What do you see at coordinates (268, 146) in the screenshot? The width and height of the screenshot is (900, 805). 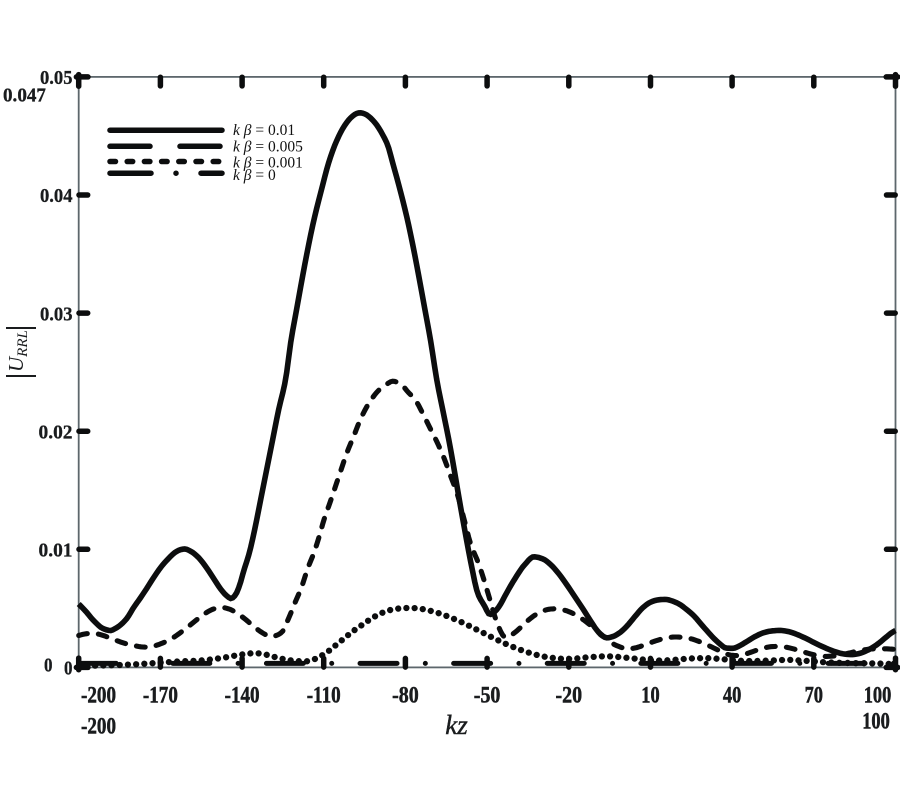 I see `svg-text: k β = 0.005` at bounding box center [268, 146].